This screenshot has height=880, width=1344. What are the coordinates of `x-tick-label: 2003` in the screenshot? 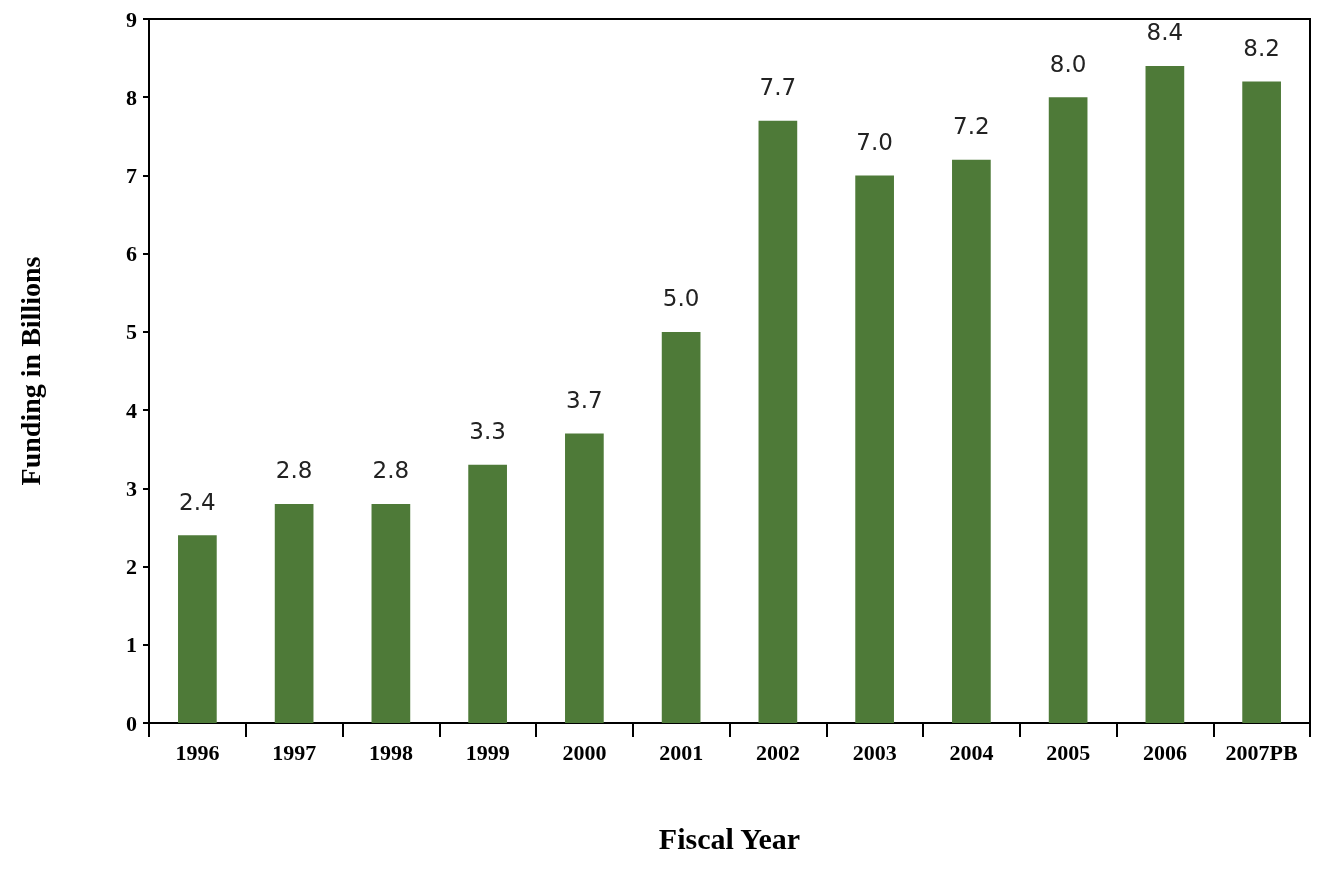 It's located at (874, 752).